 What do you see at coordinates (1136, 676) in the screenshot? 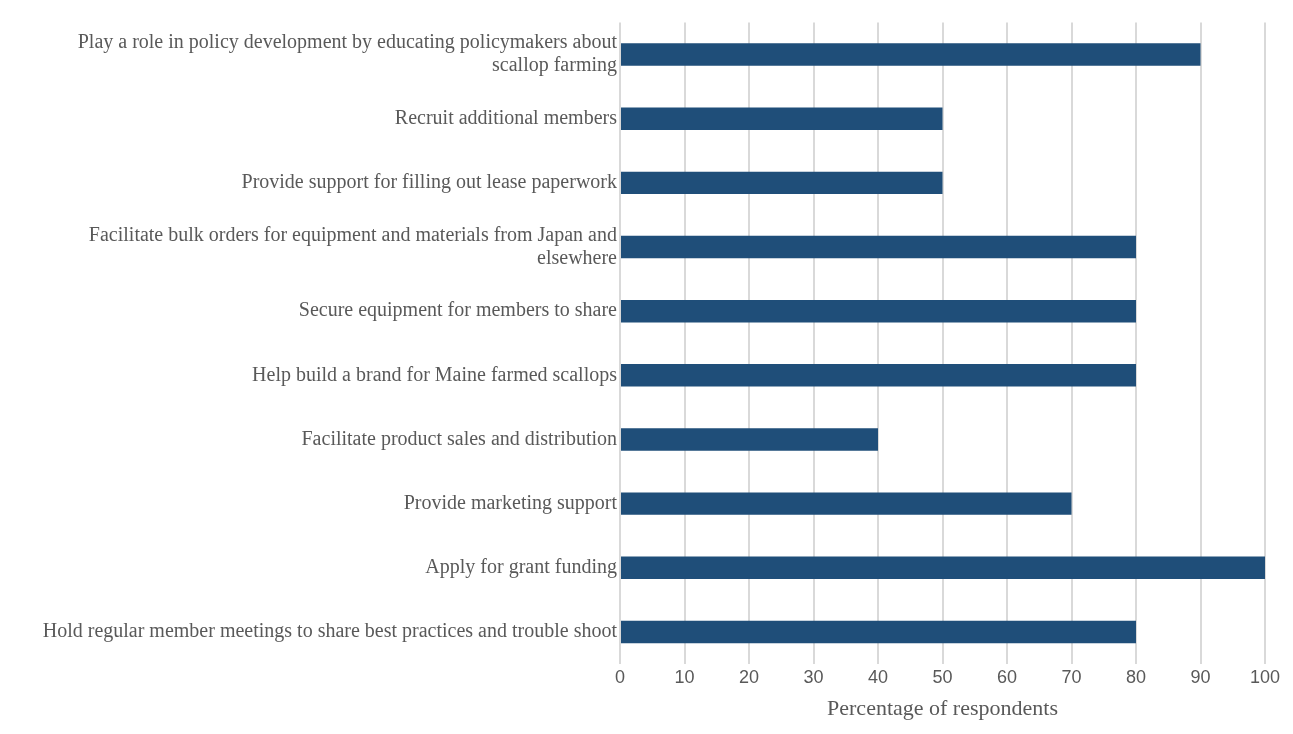
I see `x-tick-label: 80` at bounding box center [1136, 676].